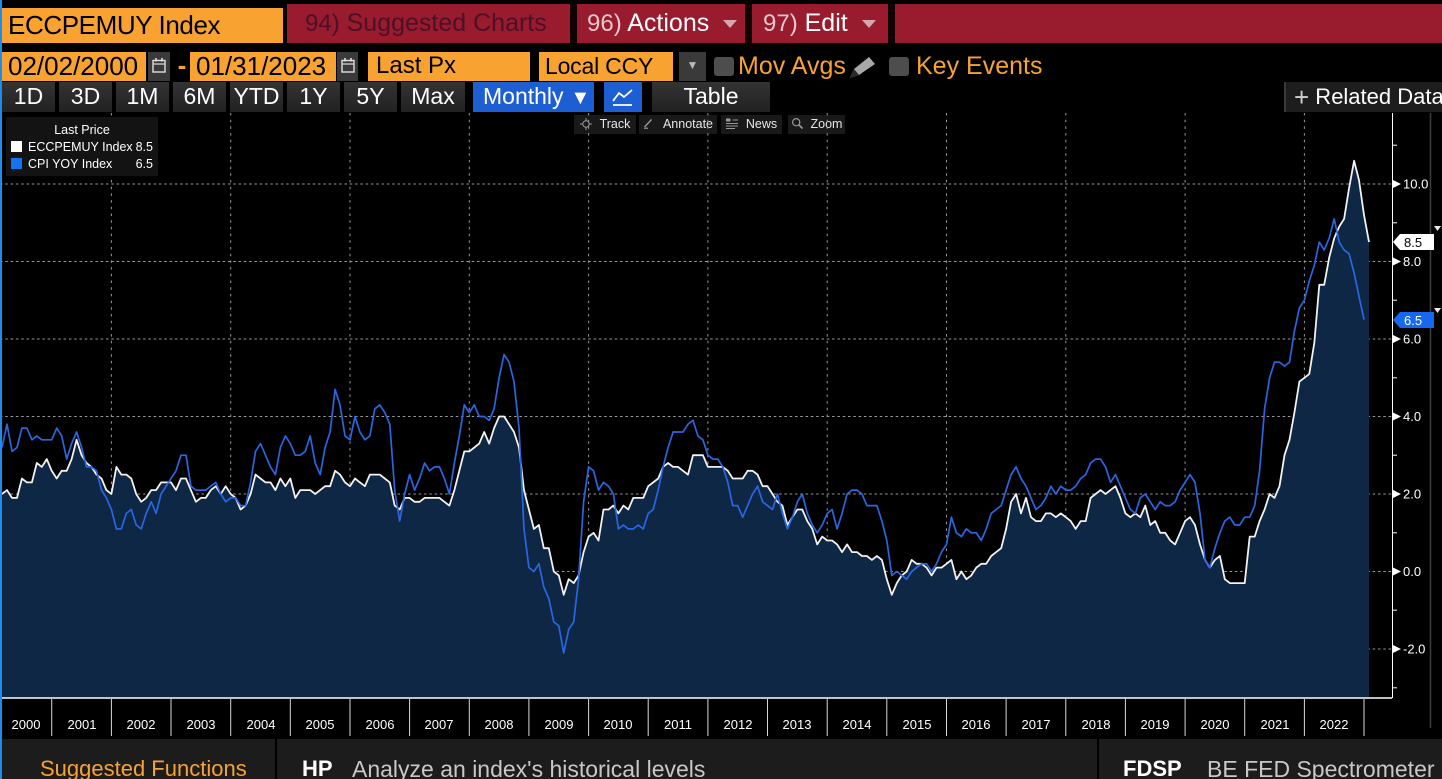  I want to click on svg-text: 2013, so click(797, 724).